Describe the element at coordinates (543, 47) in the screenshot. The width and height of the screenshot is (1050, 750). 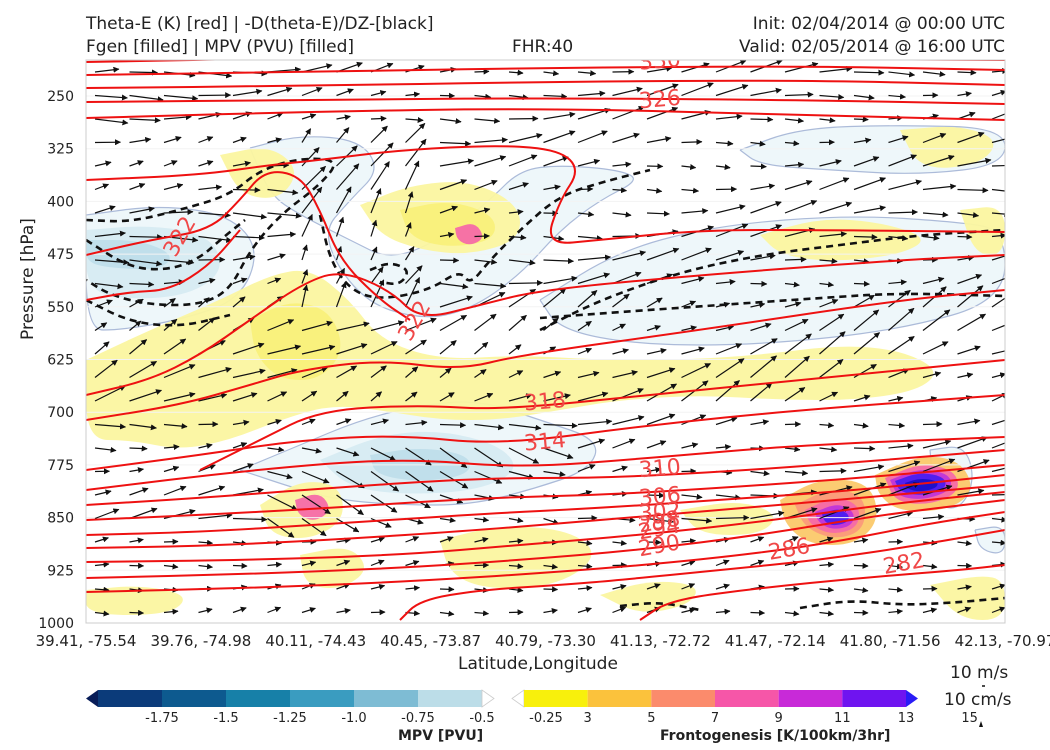
I see `forecast-hour: FHR:40` at that location.